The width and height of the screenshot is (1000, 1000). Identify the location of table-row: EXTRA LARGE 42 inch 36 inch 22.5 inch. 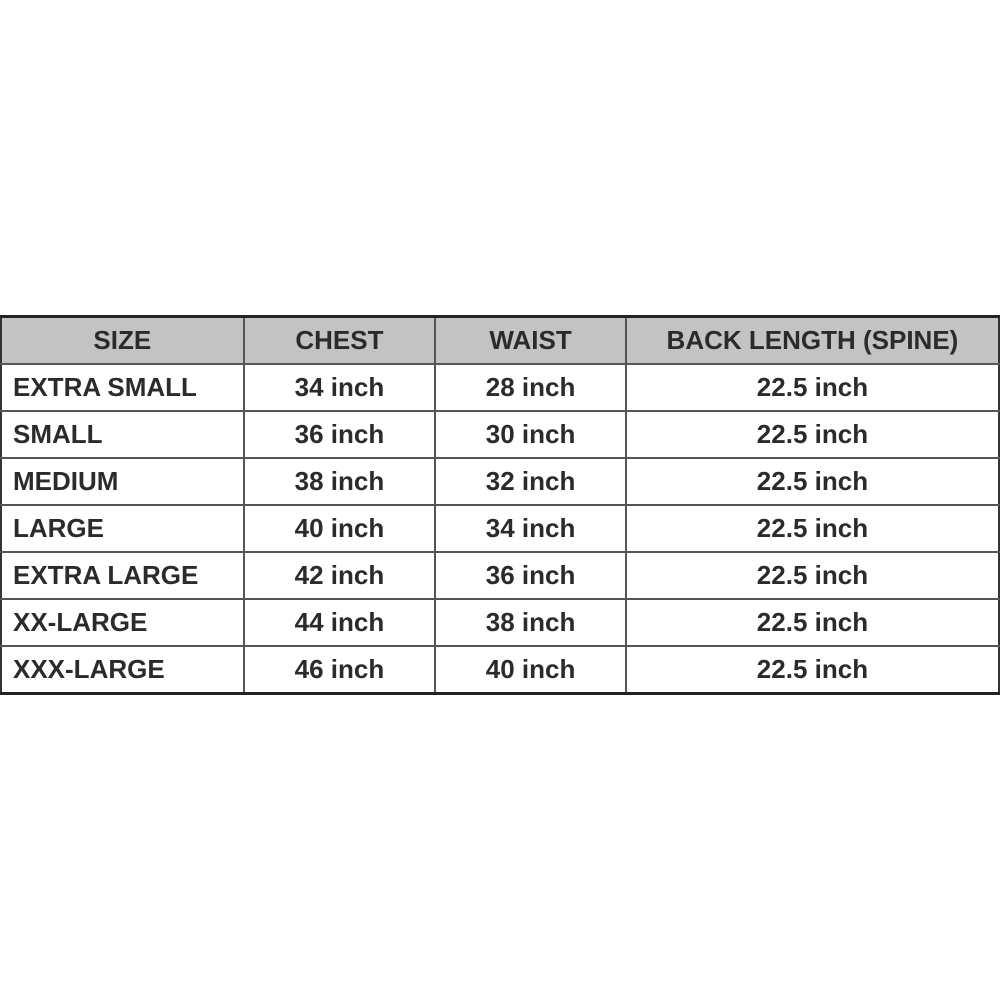
(500, 575).